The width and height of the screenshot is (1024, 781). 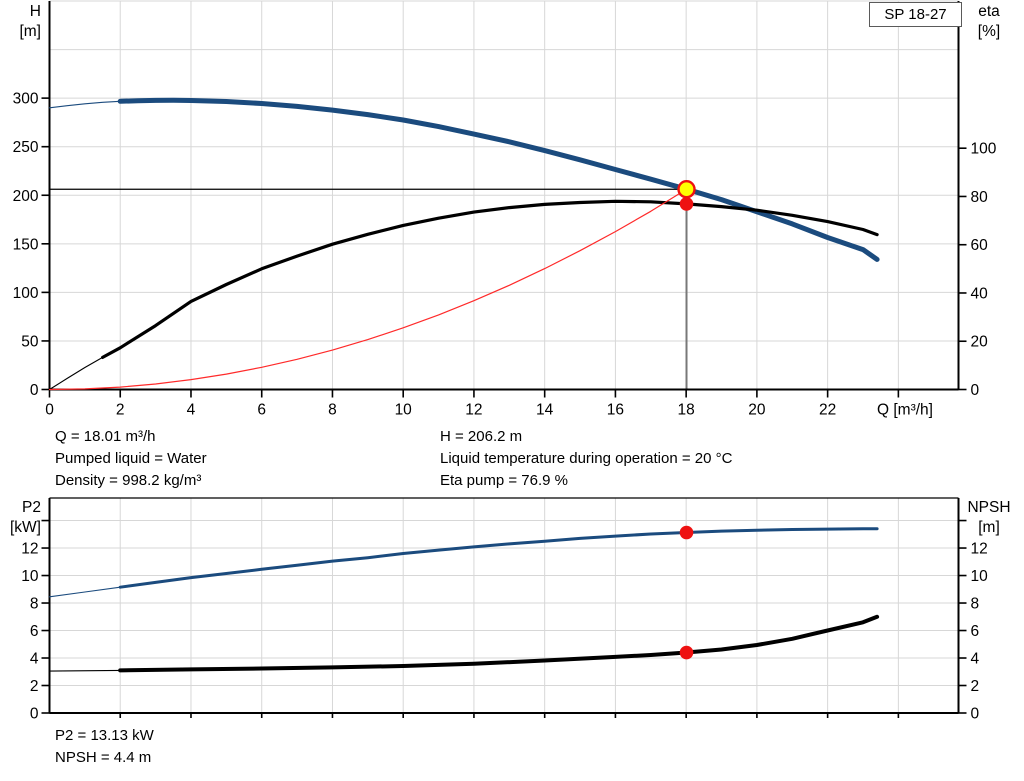 What do you see at coordinates (31, 507) in the screenshot?
I see `left-axis-title: P2` at bounding box center [31, 507].